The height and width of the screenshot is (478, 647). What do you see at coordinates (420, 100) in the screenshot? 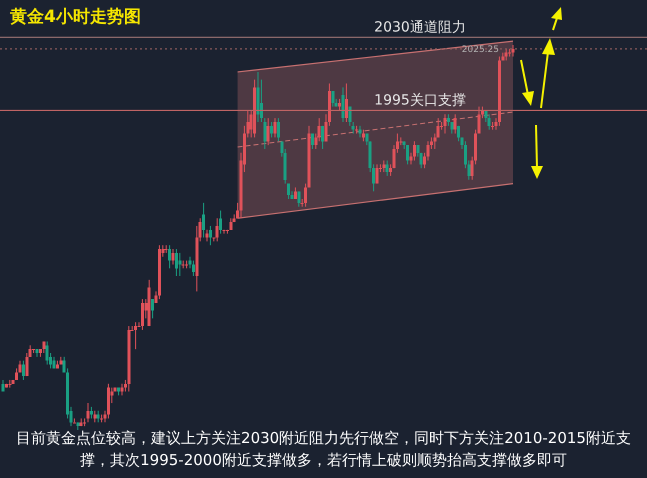
I see `ref-line-label: 1995关口支撑` at bounding box center [420, 100].